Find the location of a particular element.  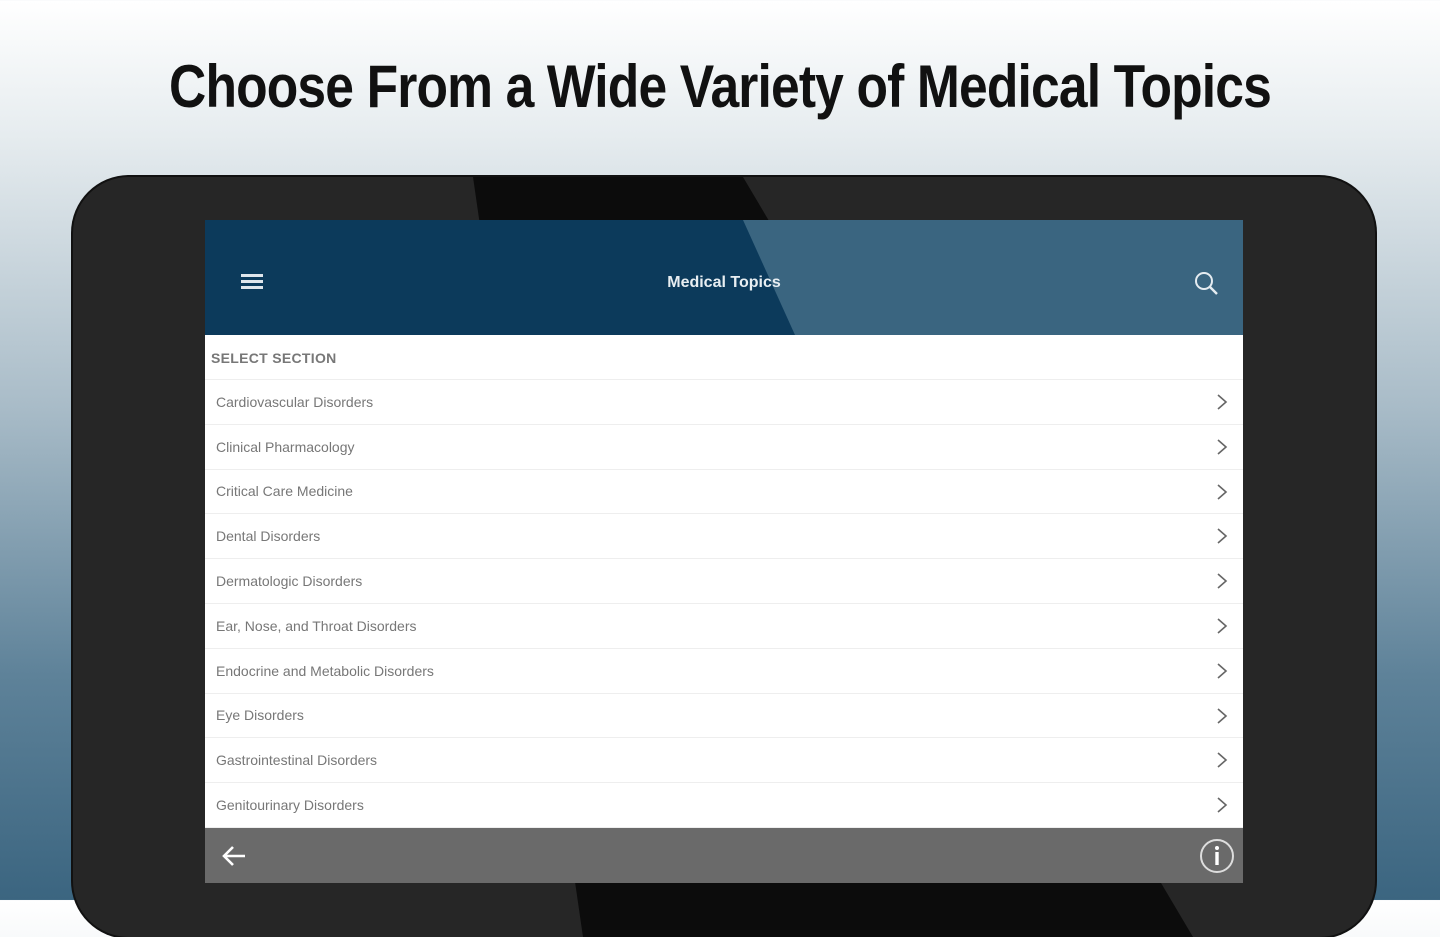

list-item: Dental Disorders is located at coordinates (724, 537).